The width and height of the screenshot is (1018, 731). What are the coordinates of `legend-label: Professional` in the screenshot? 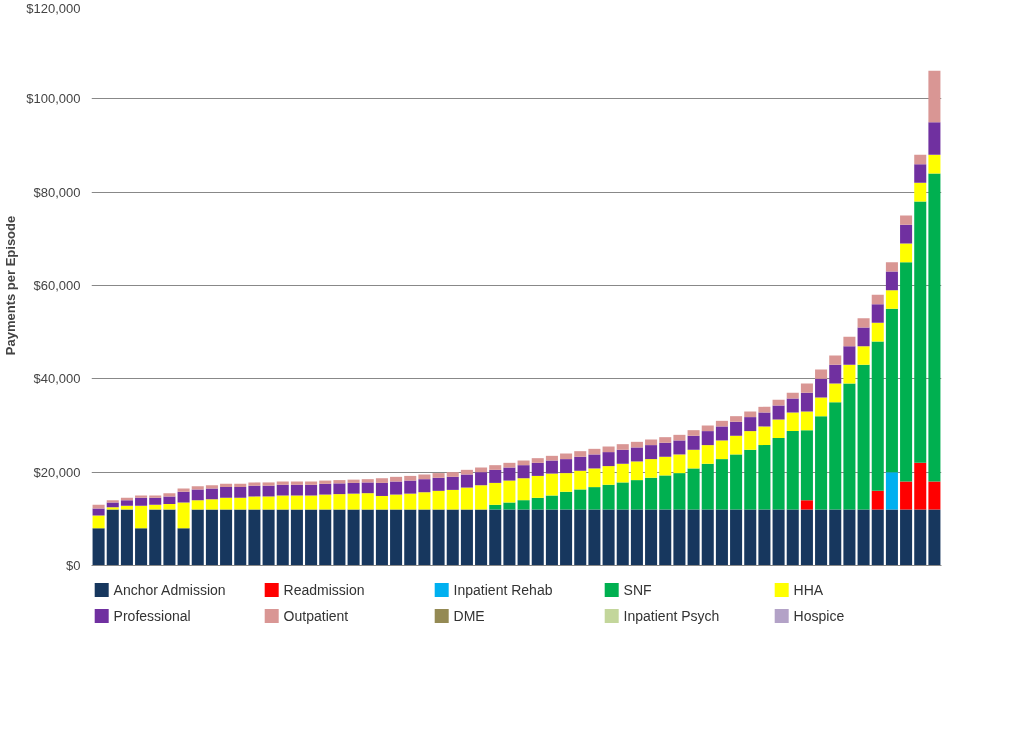 It's located at (152, 616).